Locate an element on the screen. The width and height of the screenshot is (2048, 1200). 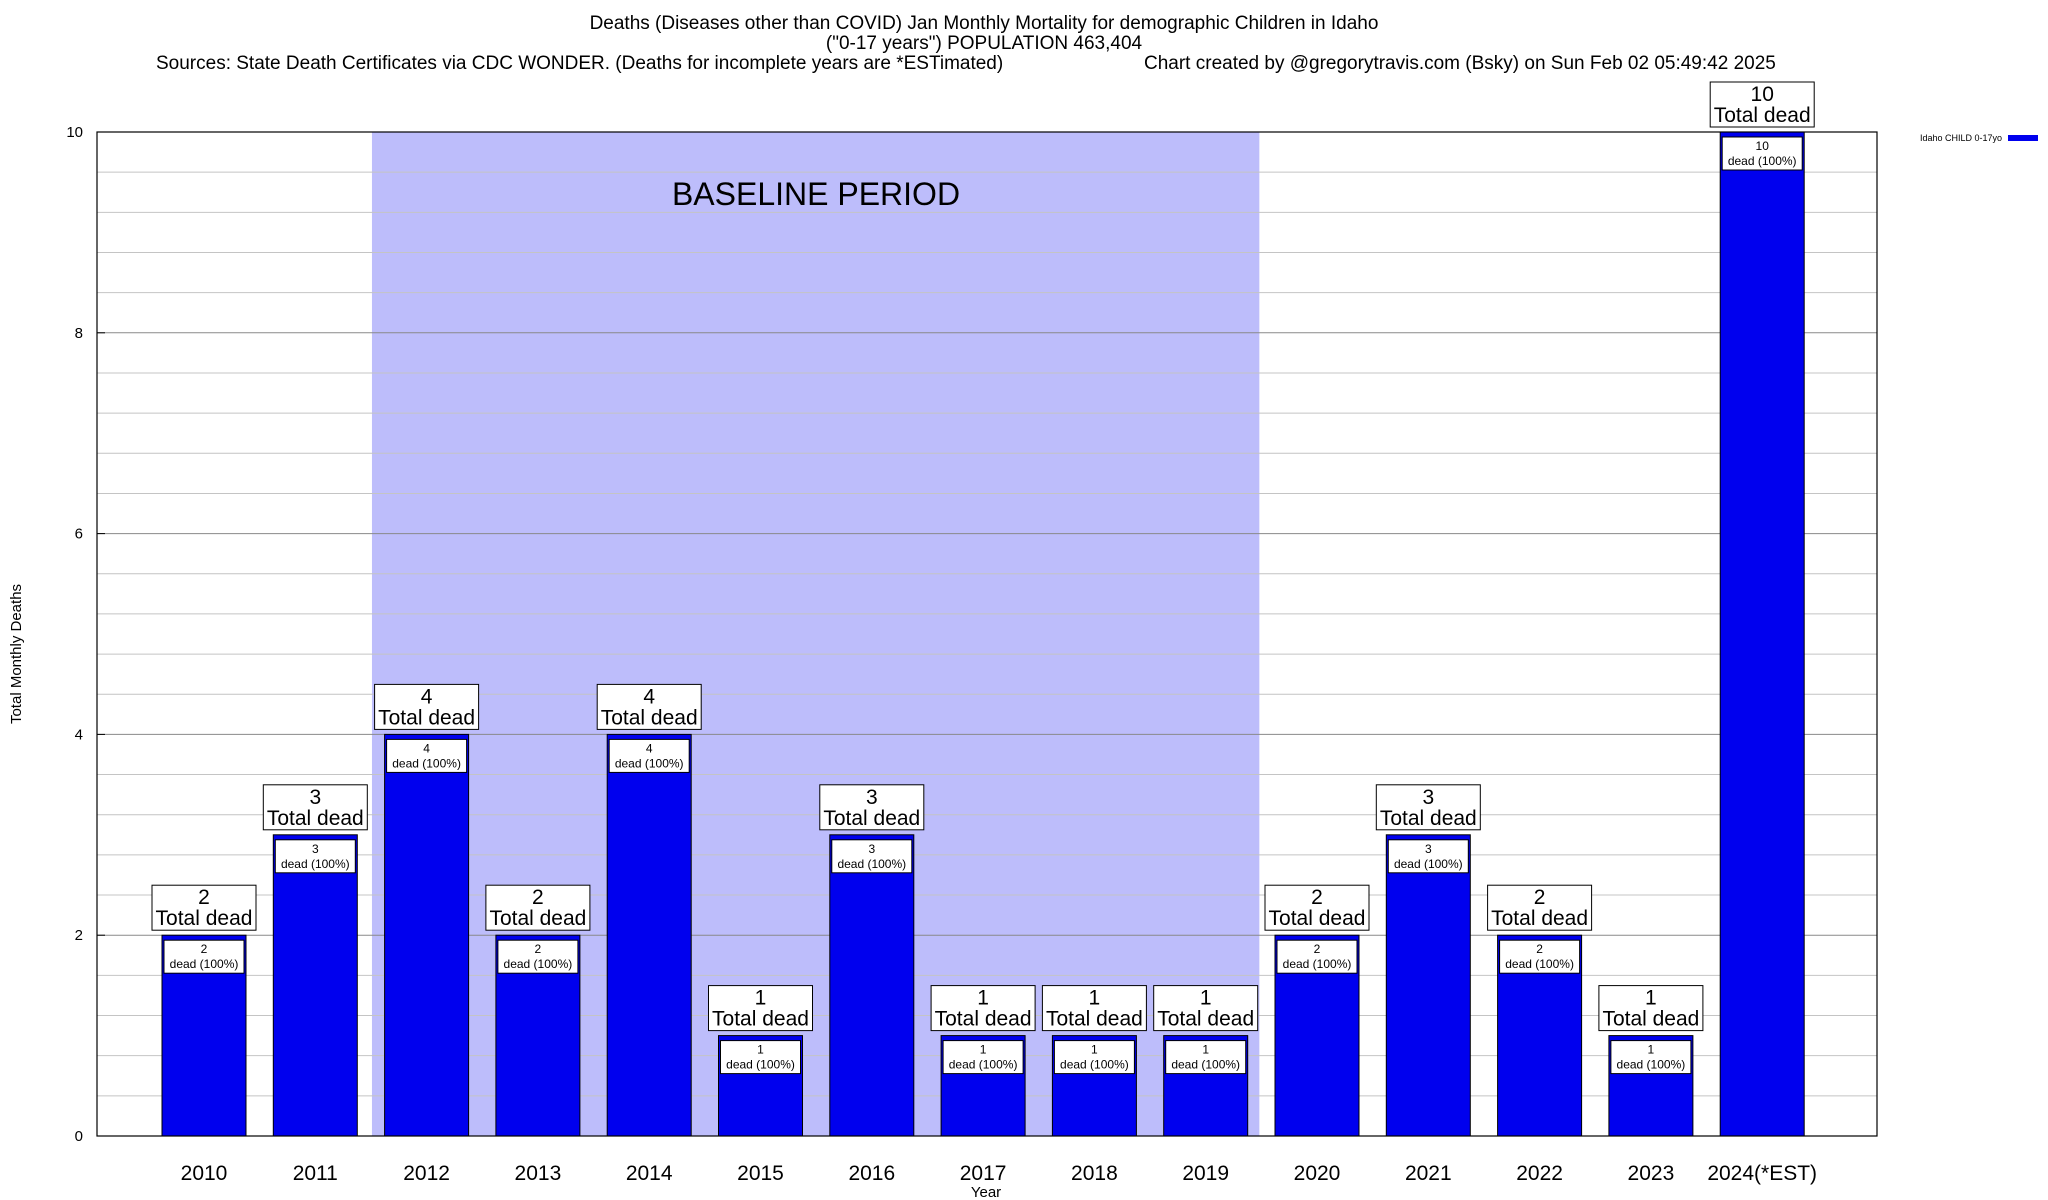
bar-2014 is located at coordinates (649, 935).